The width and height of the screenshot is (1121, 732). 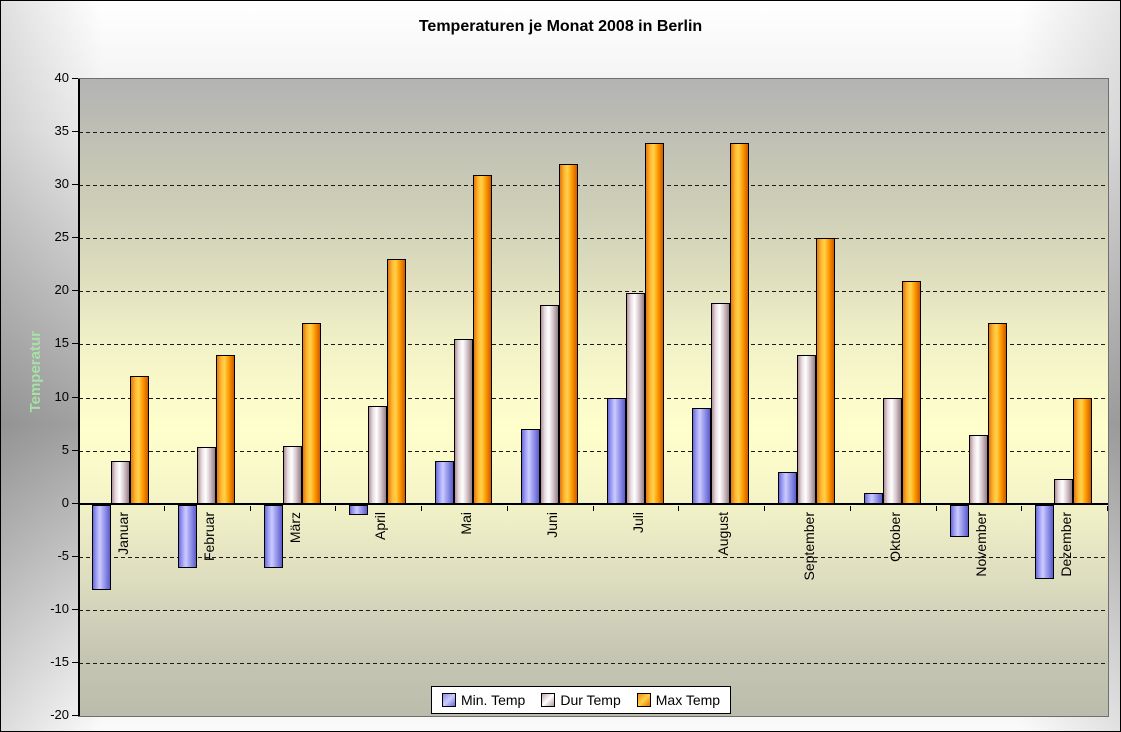 What do you see at coordinates (463, 421) in the screenshot?
I see `bar-dur-mai` at bounding box center [463, 421].